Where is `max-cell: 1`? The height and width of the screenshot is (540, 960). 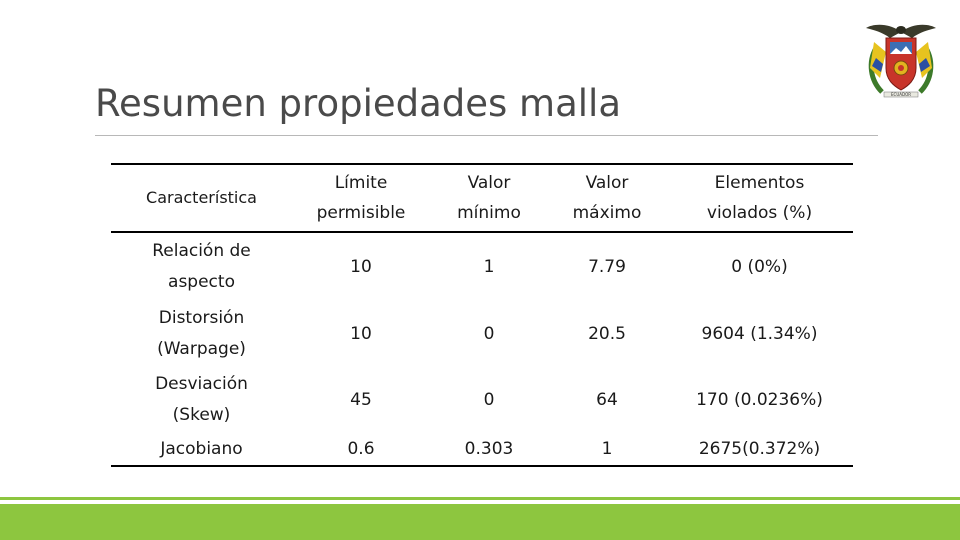 max-cell: 1 is located at coordinates (607, 448).